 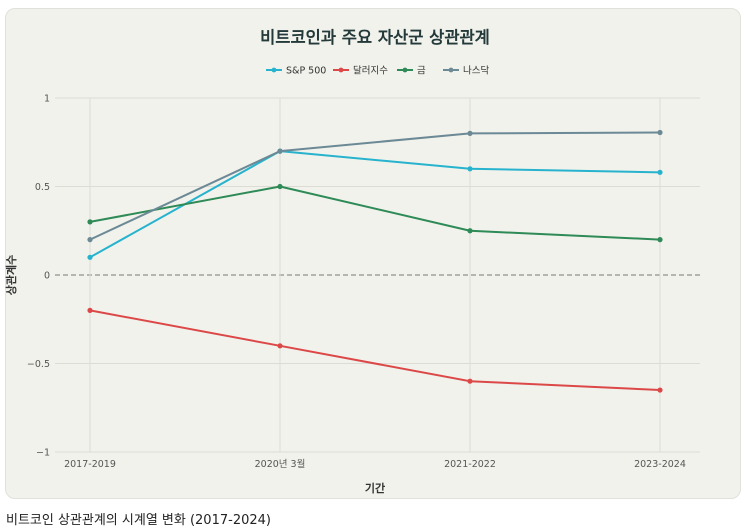 I want to click on x-tick-label: 2021-2022, so click(x=470, y=464).